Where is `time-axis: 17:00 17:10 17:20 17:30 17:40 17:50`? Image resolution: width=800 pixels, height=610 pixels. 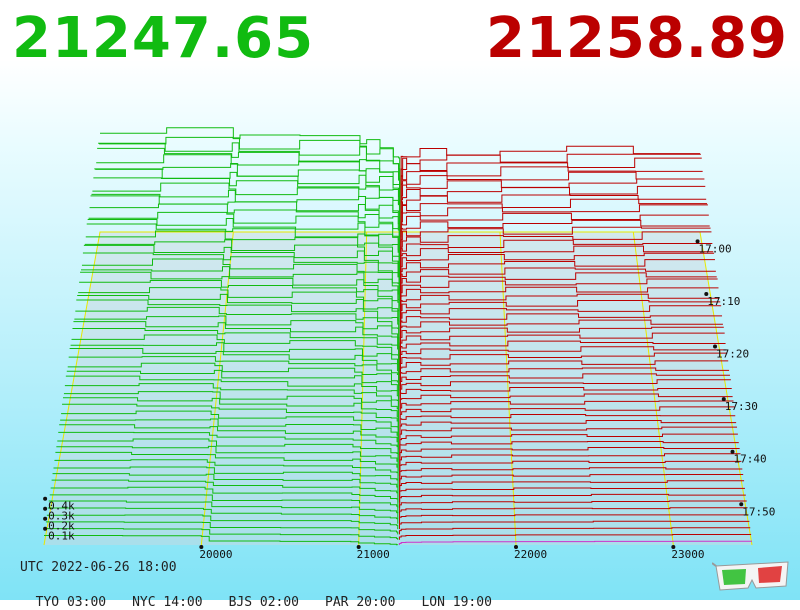
time-axis: 17:00 17:10 17:20 17:30 17:40 17:50 is located at coordinates (735, 378).